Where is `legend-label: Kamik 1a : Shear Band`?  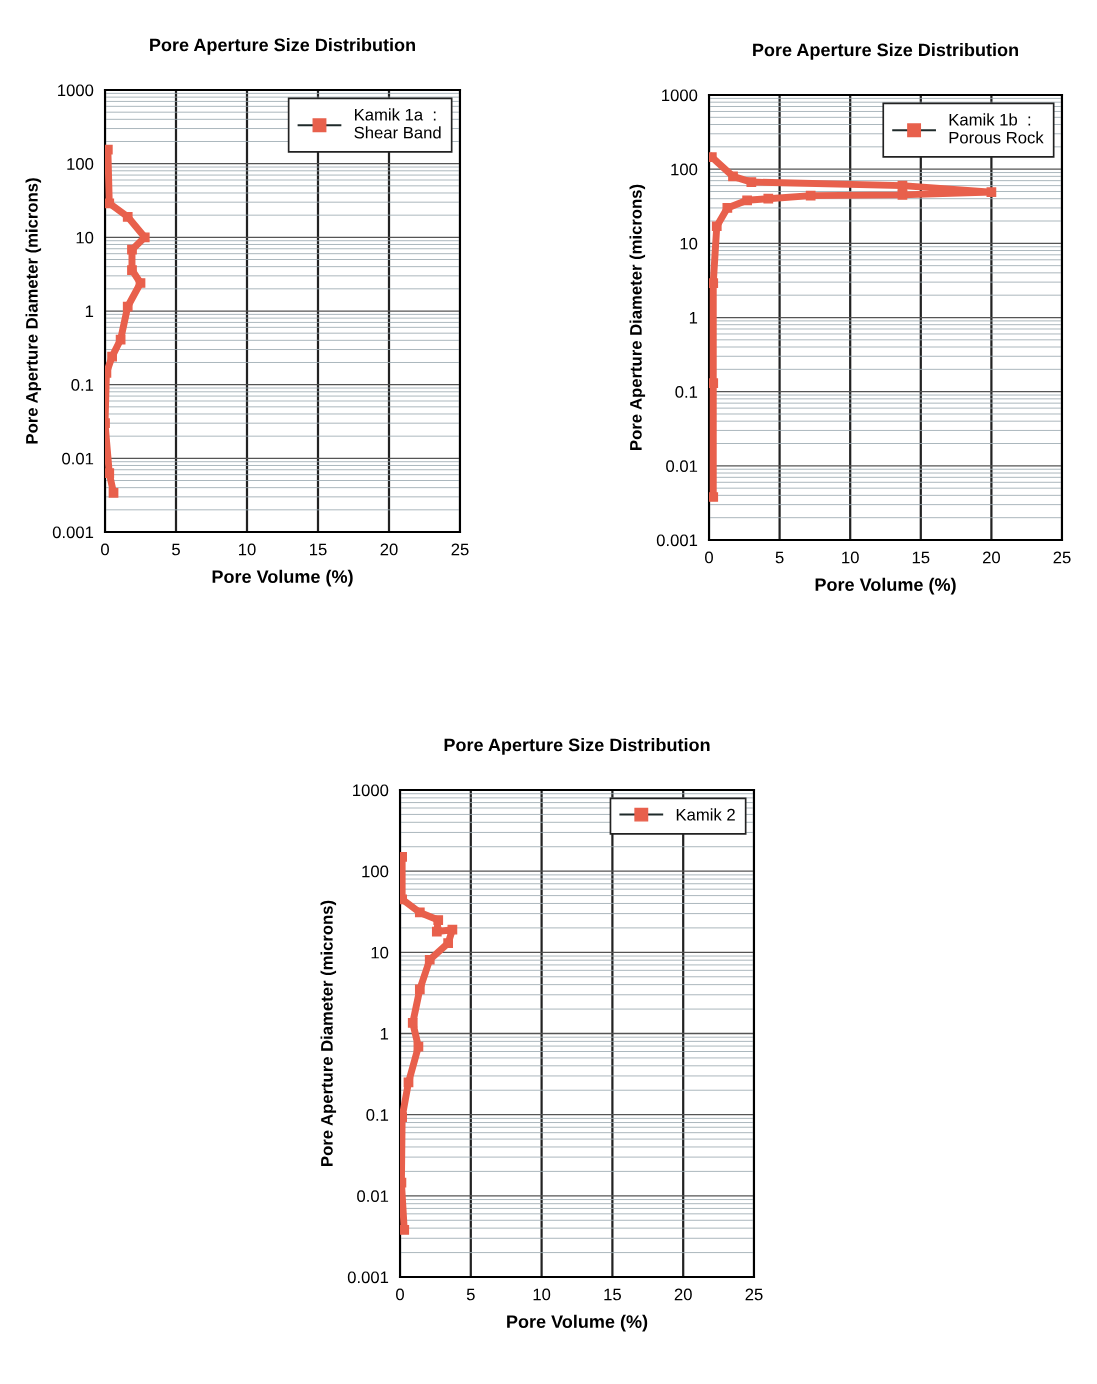
legend-label: Kamik 1a : Shear Band is located at coordinates (397, 123).